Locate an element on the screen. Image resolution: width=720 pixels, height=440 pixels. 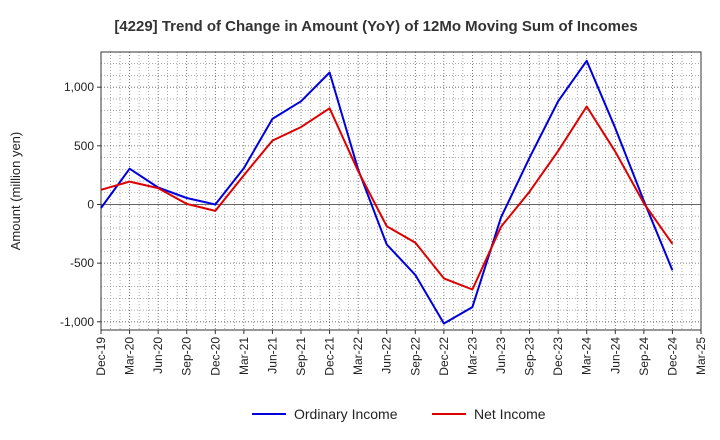
x-tick-label: Sep-24 is located at coordinates (644, 356).